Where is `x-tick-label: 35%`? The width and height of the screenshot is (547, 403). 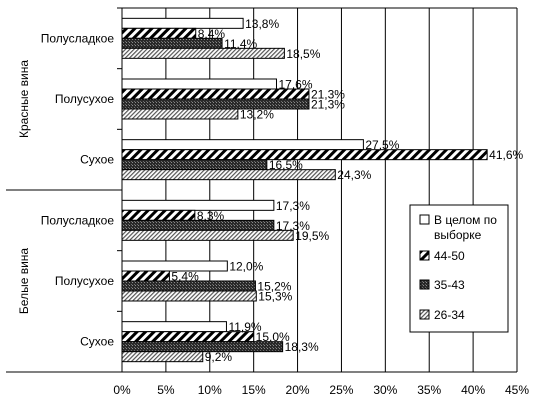
x-tick-label: 35% is located at coordinates (429, 390).